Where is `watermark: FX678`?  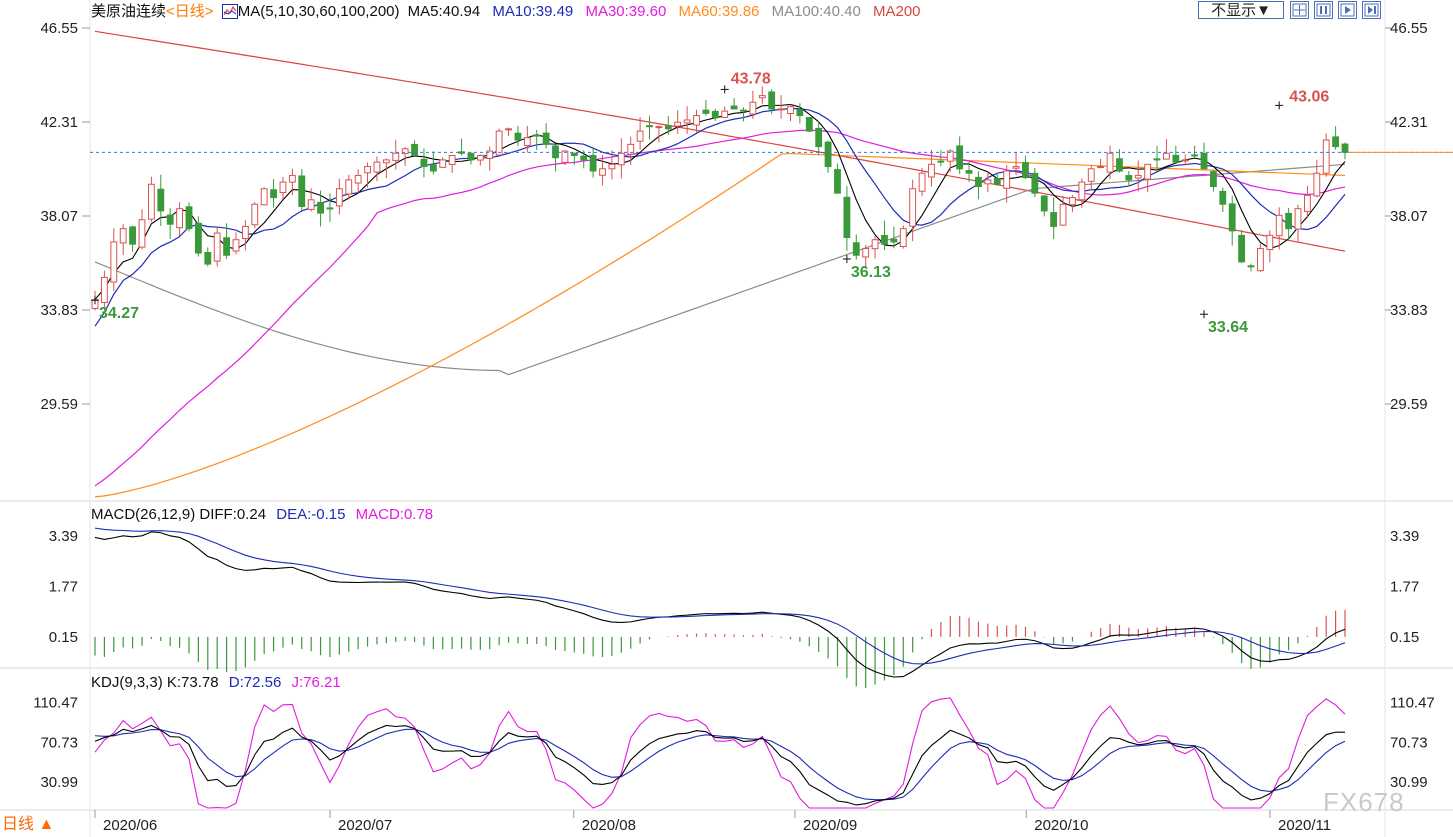 watermark: FX678 is located at coordinates (1364, 802).